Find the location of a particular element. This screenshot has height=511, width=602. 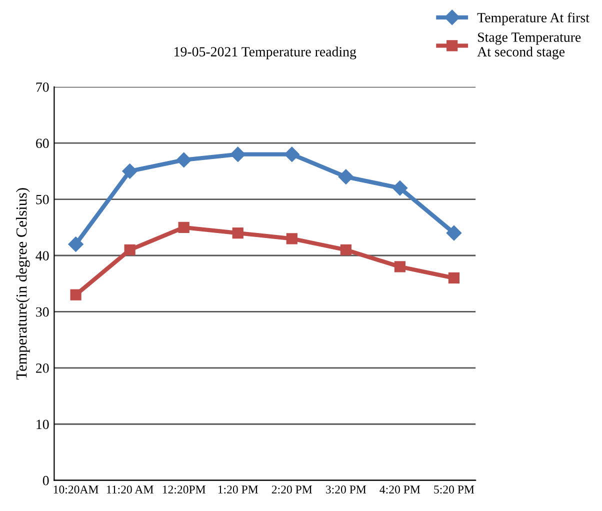

x-tick-label: 1:20 PM is located at coordinates (238, 490).